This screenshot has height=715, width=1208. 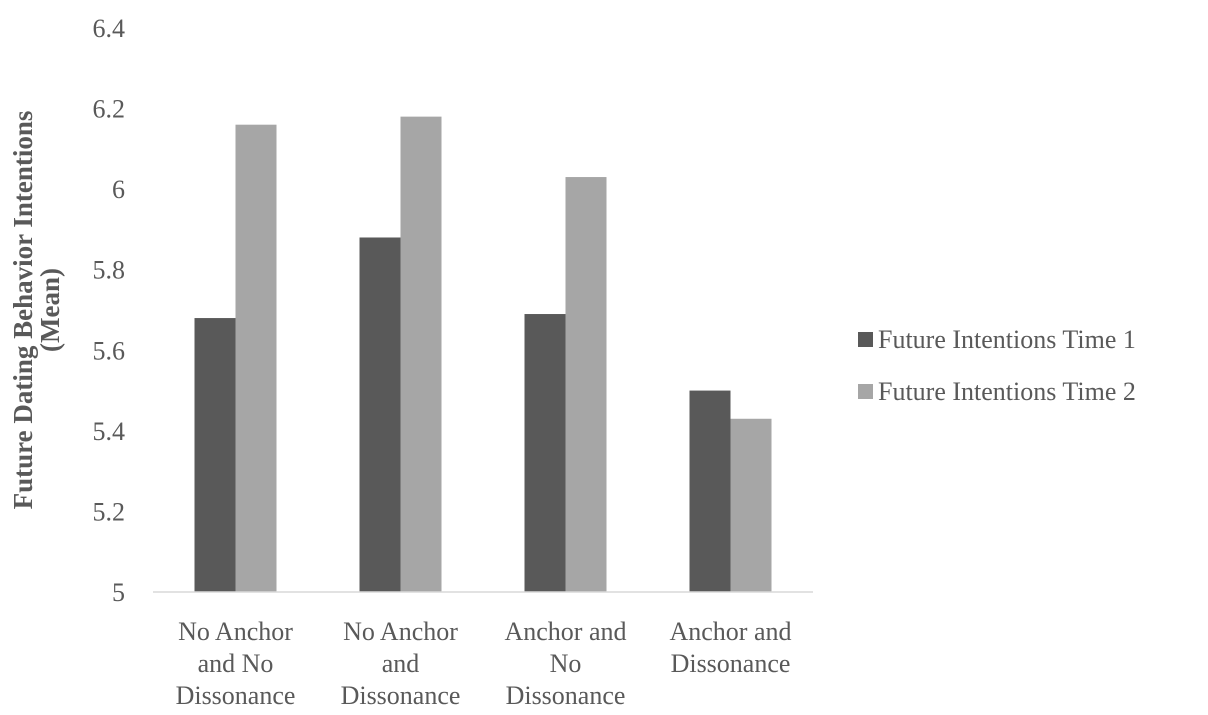 I want to click on y-tick-label: 6.2, so click(x=109, y=109).